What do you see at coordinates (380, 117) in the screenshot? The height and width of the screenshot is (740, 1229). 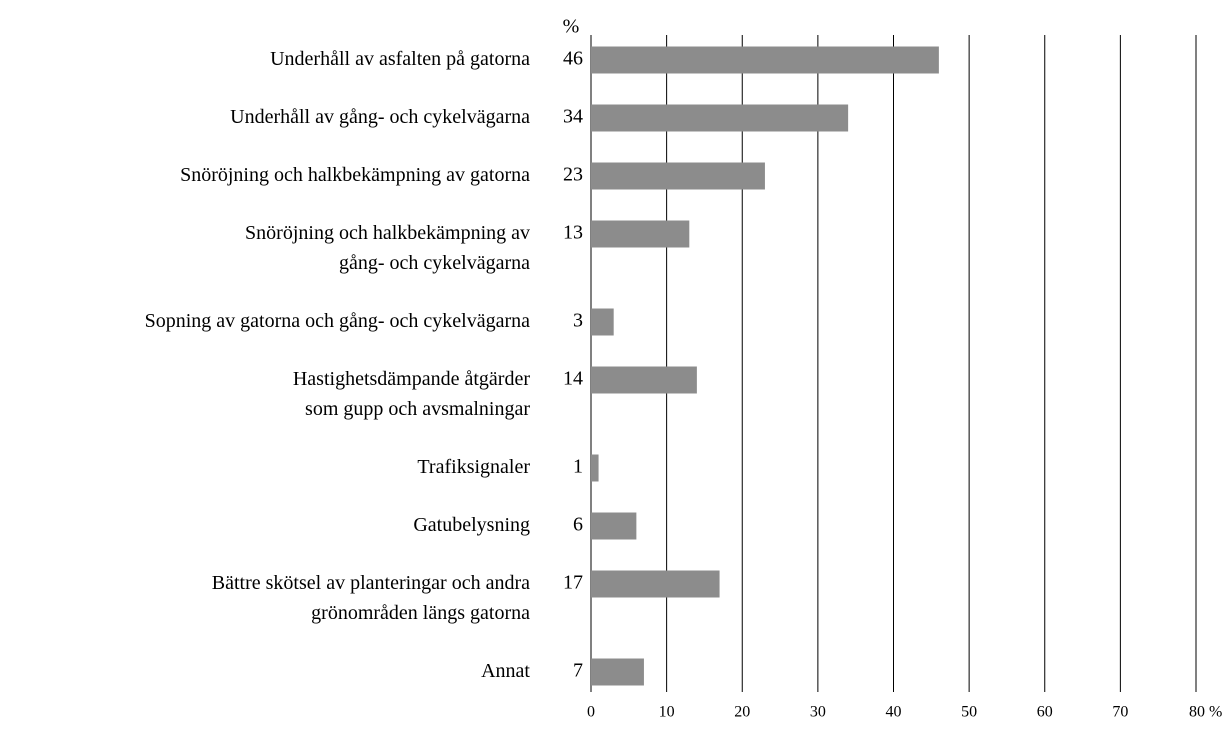 I see `category-label: Underhåll av gång- och cykelvägarna` at bounding box center [380, 117].